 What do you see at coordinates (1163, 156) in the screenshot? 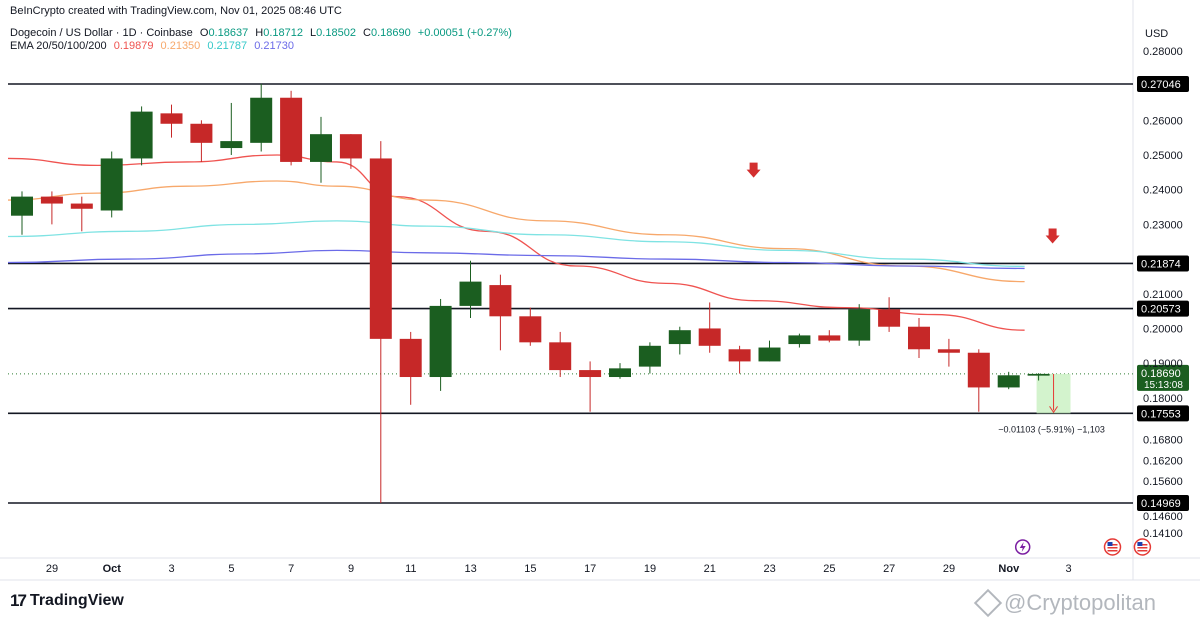
I see `price-tick-label: 0.25000` at bounding box center [1163, 156].